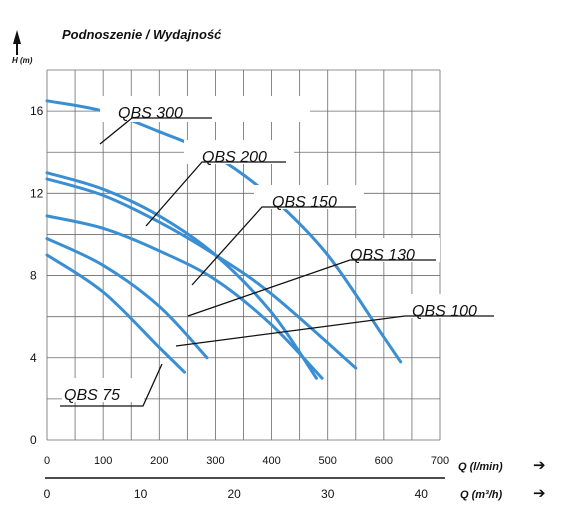 This screenshot has width=562, height=509. What do you see at coordinates (215, 461) in the screenshot?
I see `x-tick-label: 300` at bounding box center [215, 461].